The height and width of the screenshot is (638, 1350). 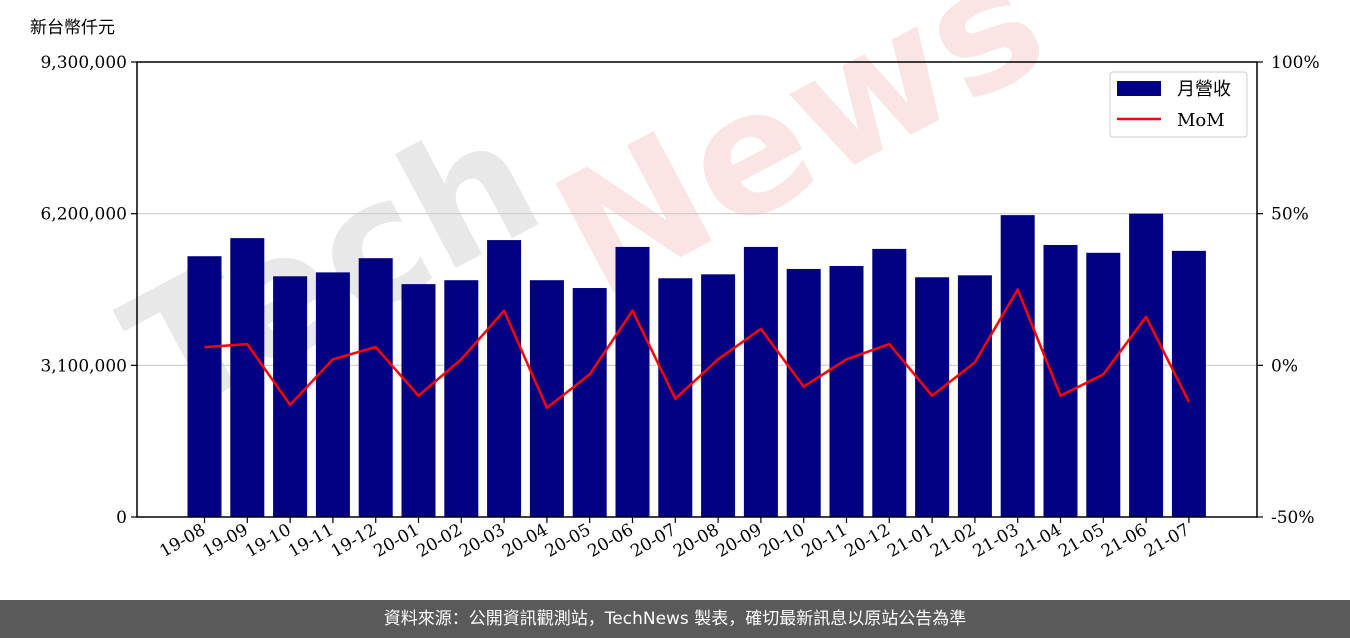 What do you see at coordinates (996, 541) in the screenshot?
I see `x-tick-label-21-03: 21-03` at bounding box center [996, 541].